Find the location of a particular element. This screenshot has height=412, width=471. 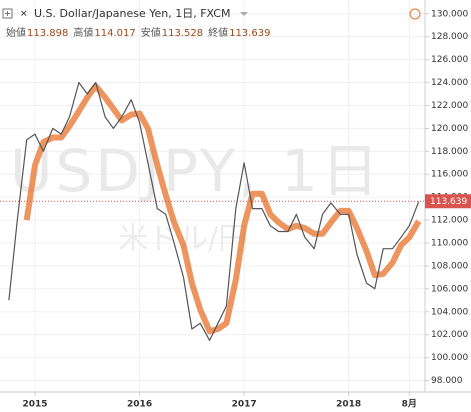

x-tick-label: 2017 is located at coordinates (244, 405).